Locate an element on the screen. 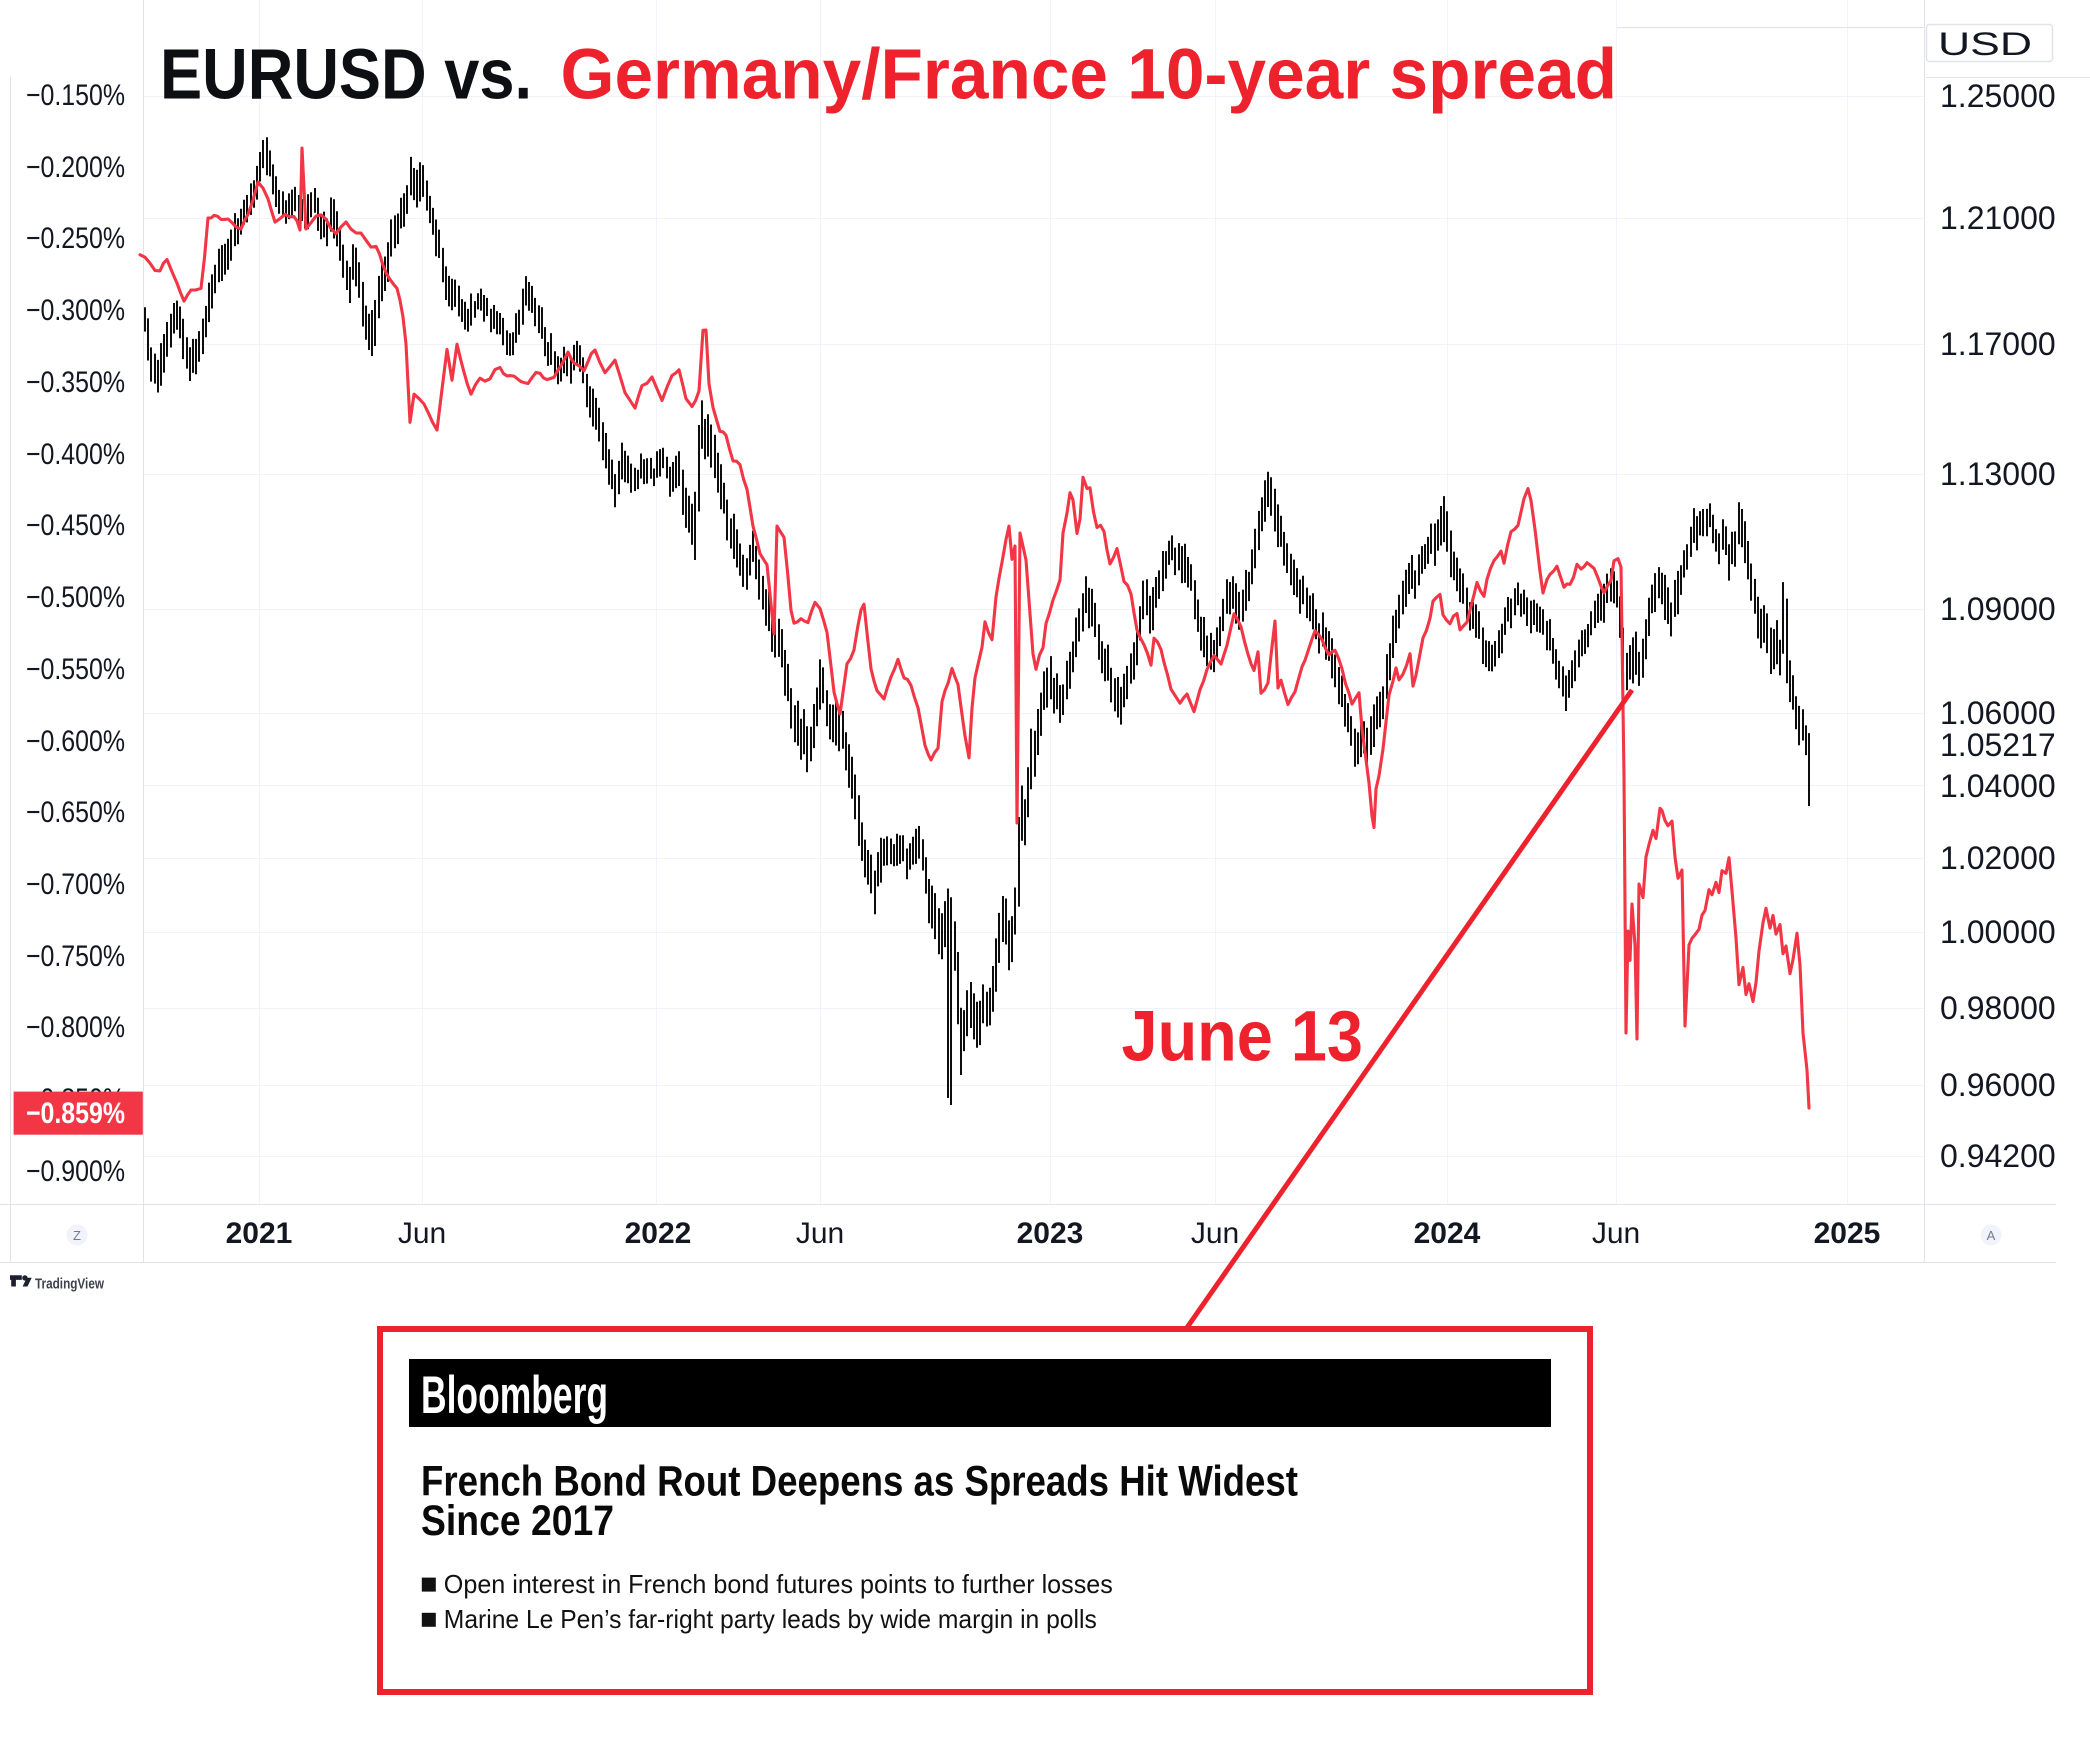 The height and width of the screenshot is (1762, 2090). svg-text: −0.600% is located at coordinates (75, 741).